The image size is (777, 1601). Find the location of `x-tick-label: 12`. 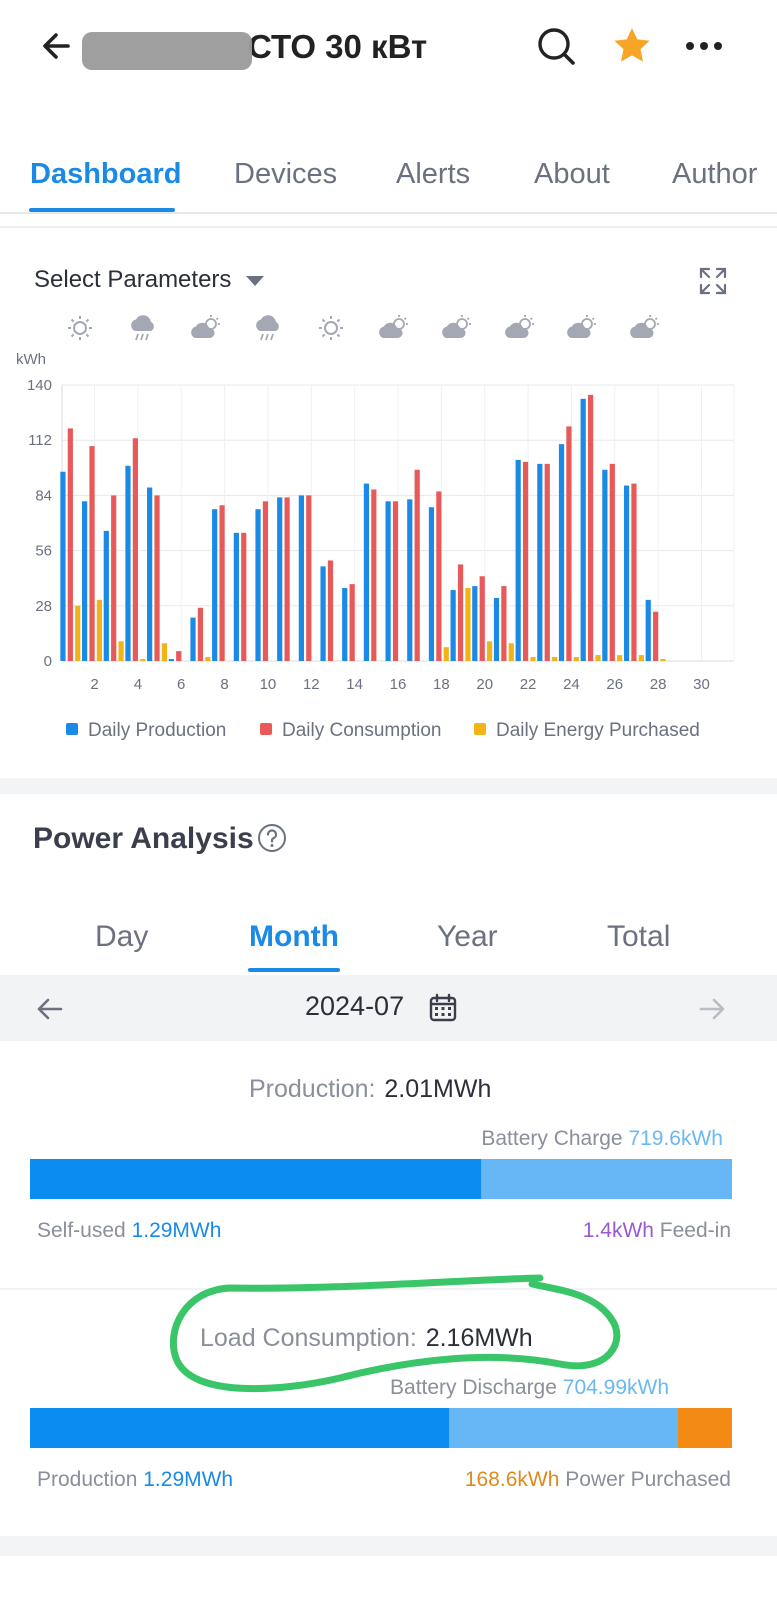

x-tick-label: 12 is located at coordinates (311, 684).